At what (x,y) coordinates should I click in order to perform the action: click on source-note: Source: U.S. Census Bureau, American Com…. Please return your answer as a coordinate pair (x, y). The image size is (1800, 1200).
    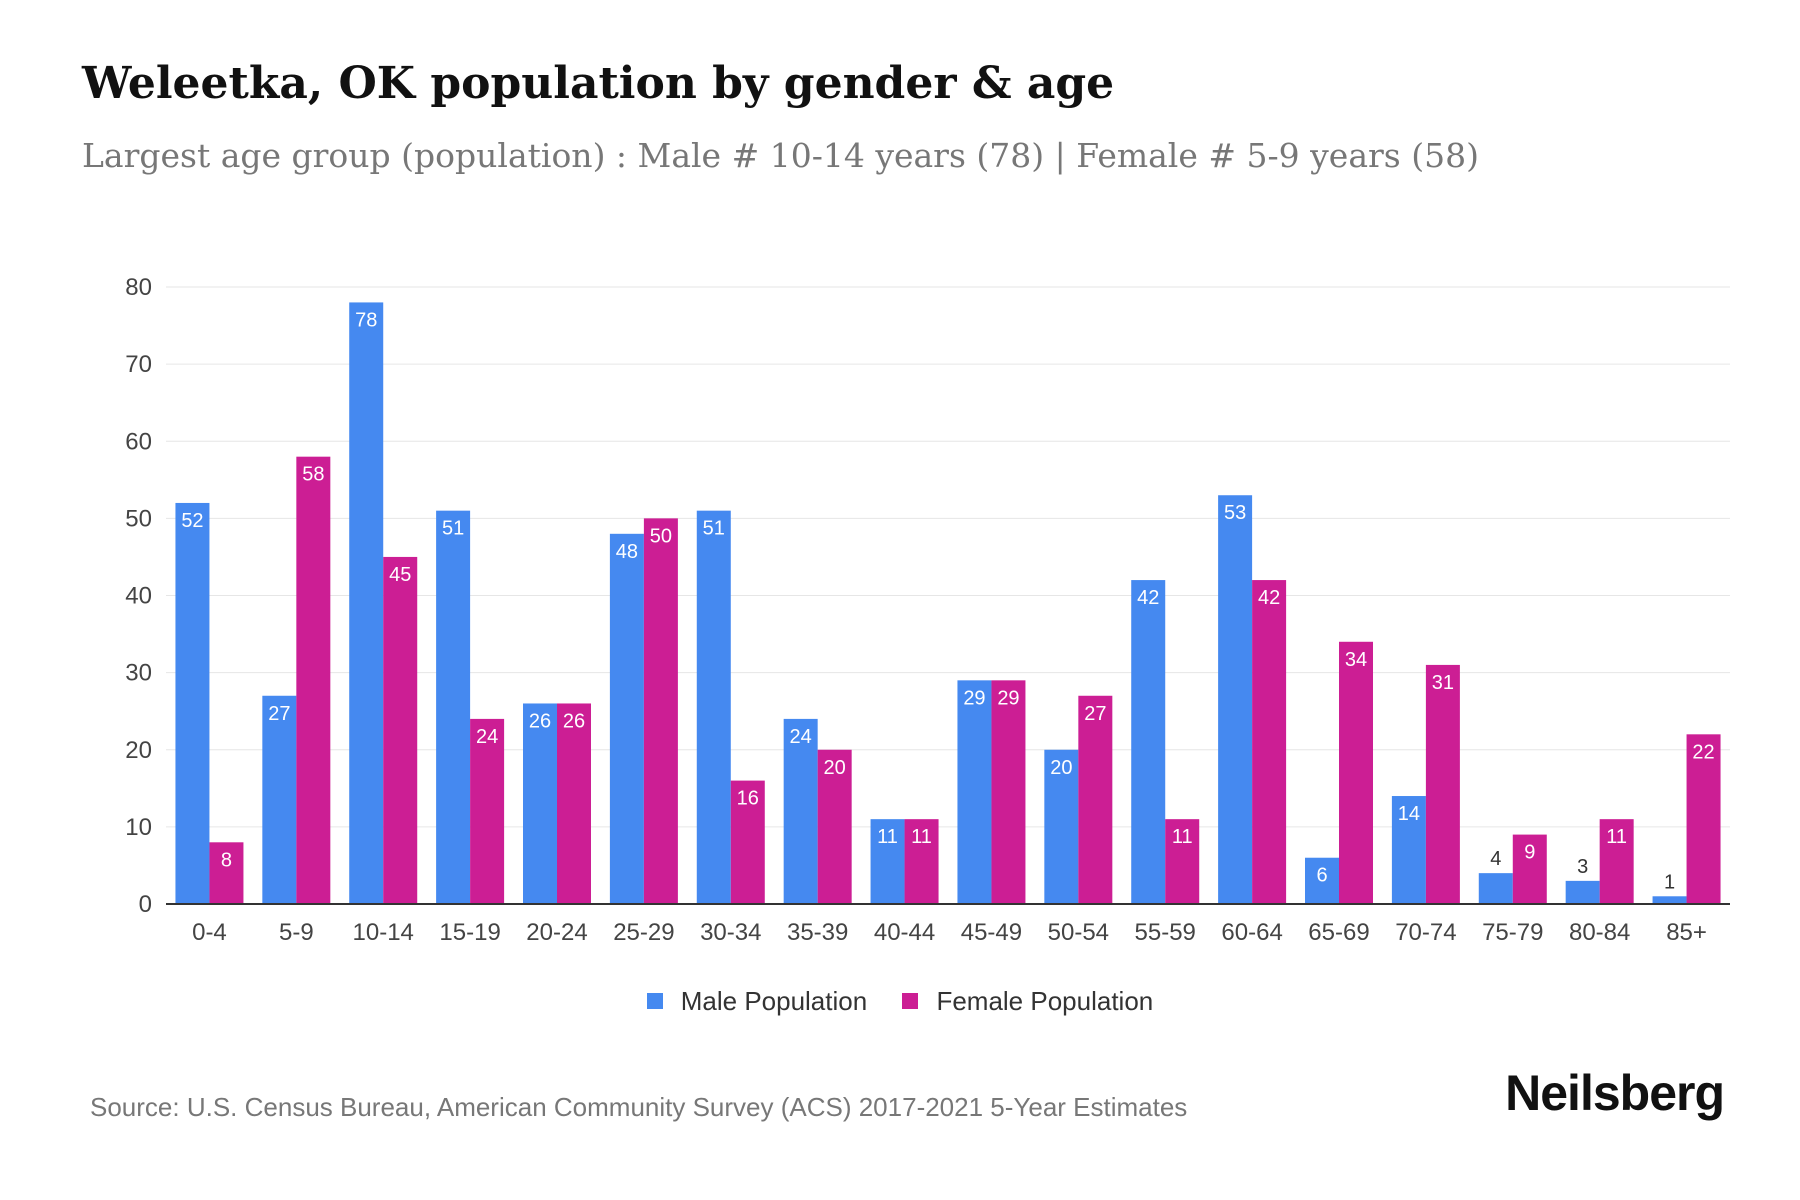
    Looking at the image, I should click on (639, 1107).